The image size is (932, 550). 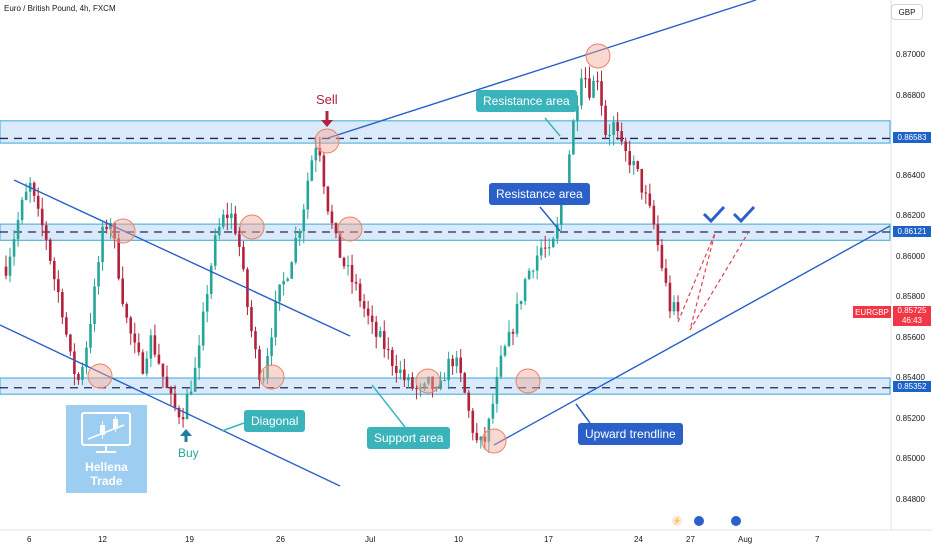 What do you see at coordinates (910, 296) in the screenshot?
I see `price-axis-label: 0.85800` at bounding box center [910, 296].